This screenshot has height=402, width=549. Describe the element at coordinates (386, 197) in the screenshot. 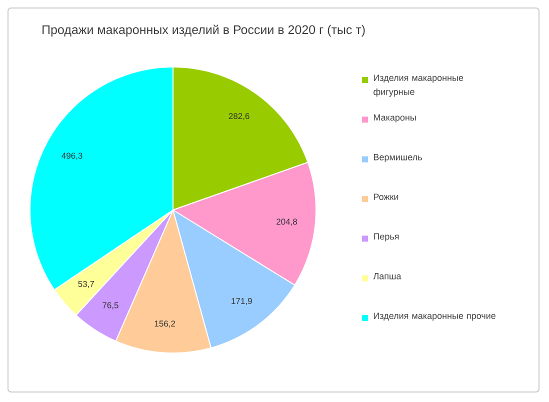

I see `legend-label: Рожки` at that location.